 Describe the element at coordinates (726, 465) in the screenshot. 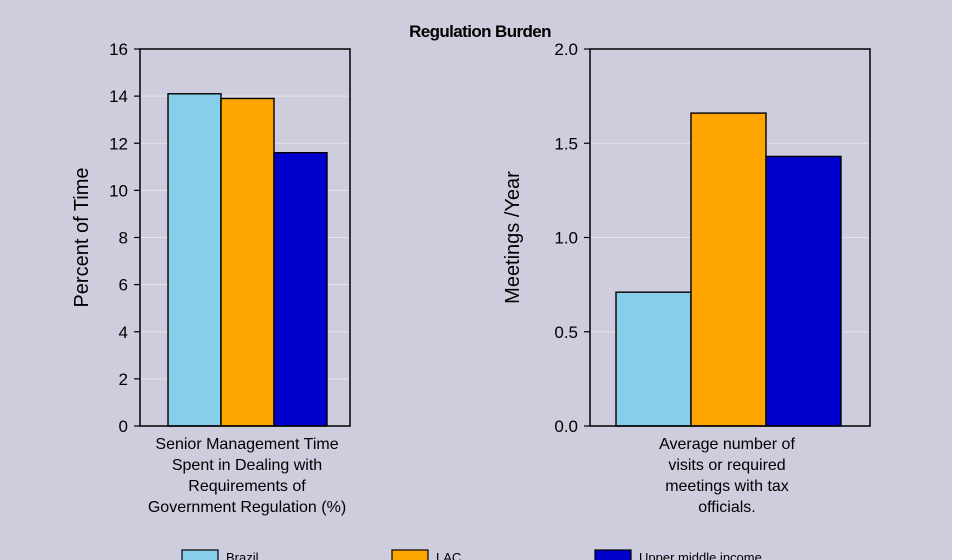

I see `category-label-1-line-1: visits or required` at that location.